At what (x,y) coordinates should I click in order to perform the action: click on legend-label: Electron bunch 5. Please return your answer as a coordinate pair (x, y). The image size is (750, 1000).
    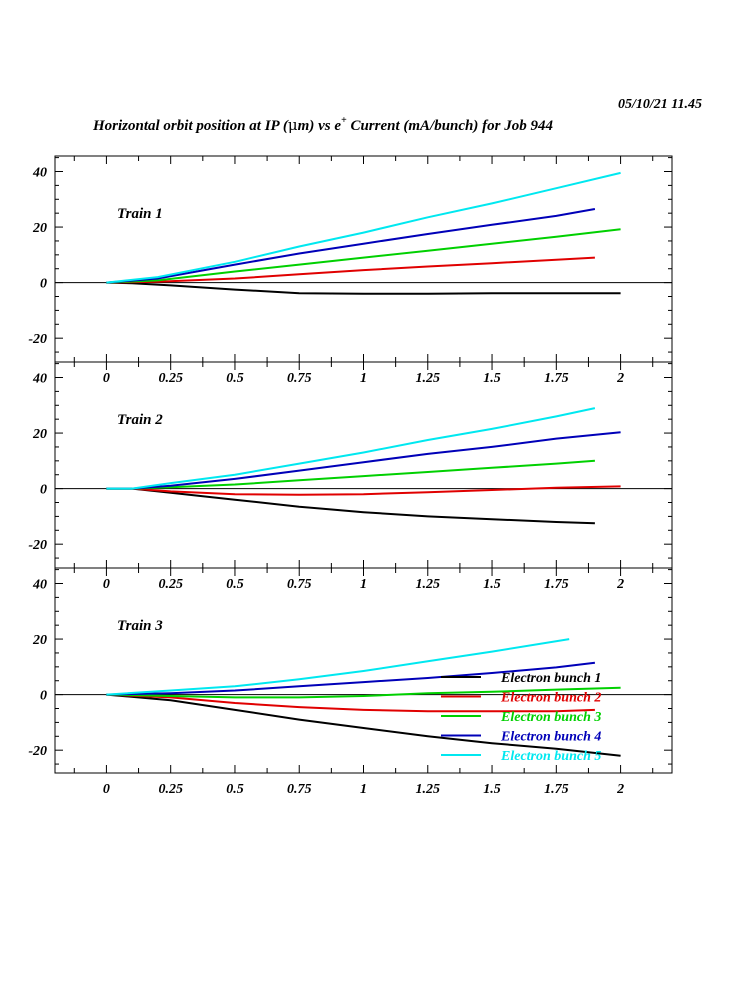
    Looking at the image, I should click on (550, 756).